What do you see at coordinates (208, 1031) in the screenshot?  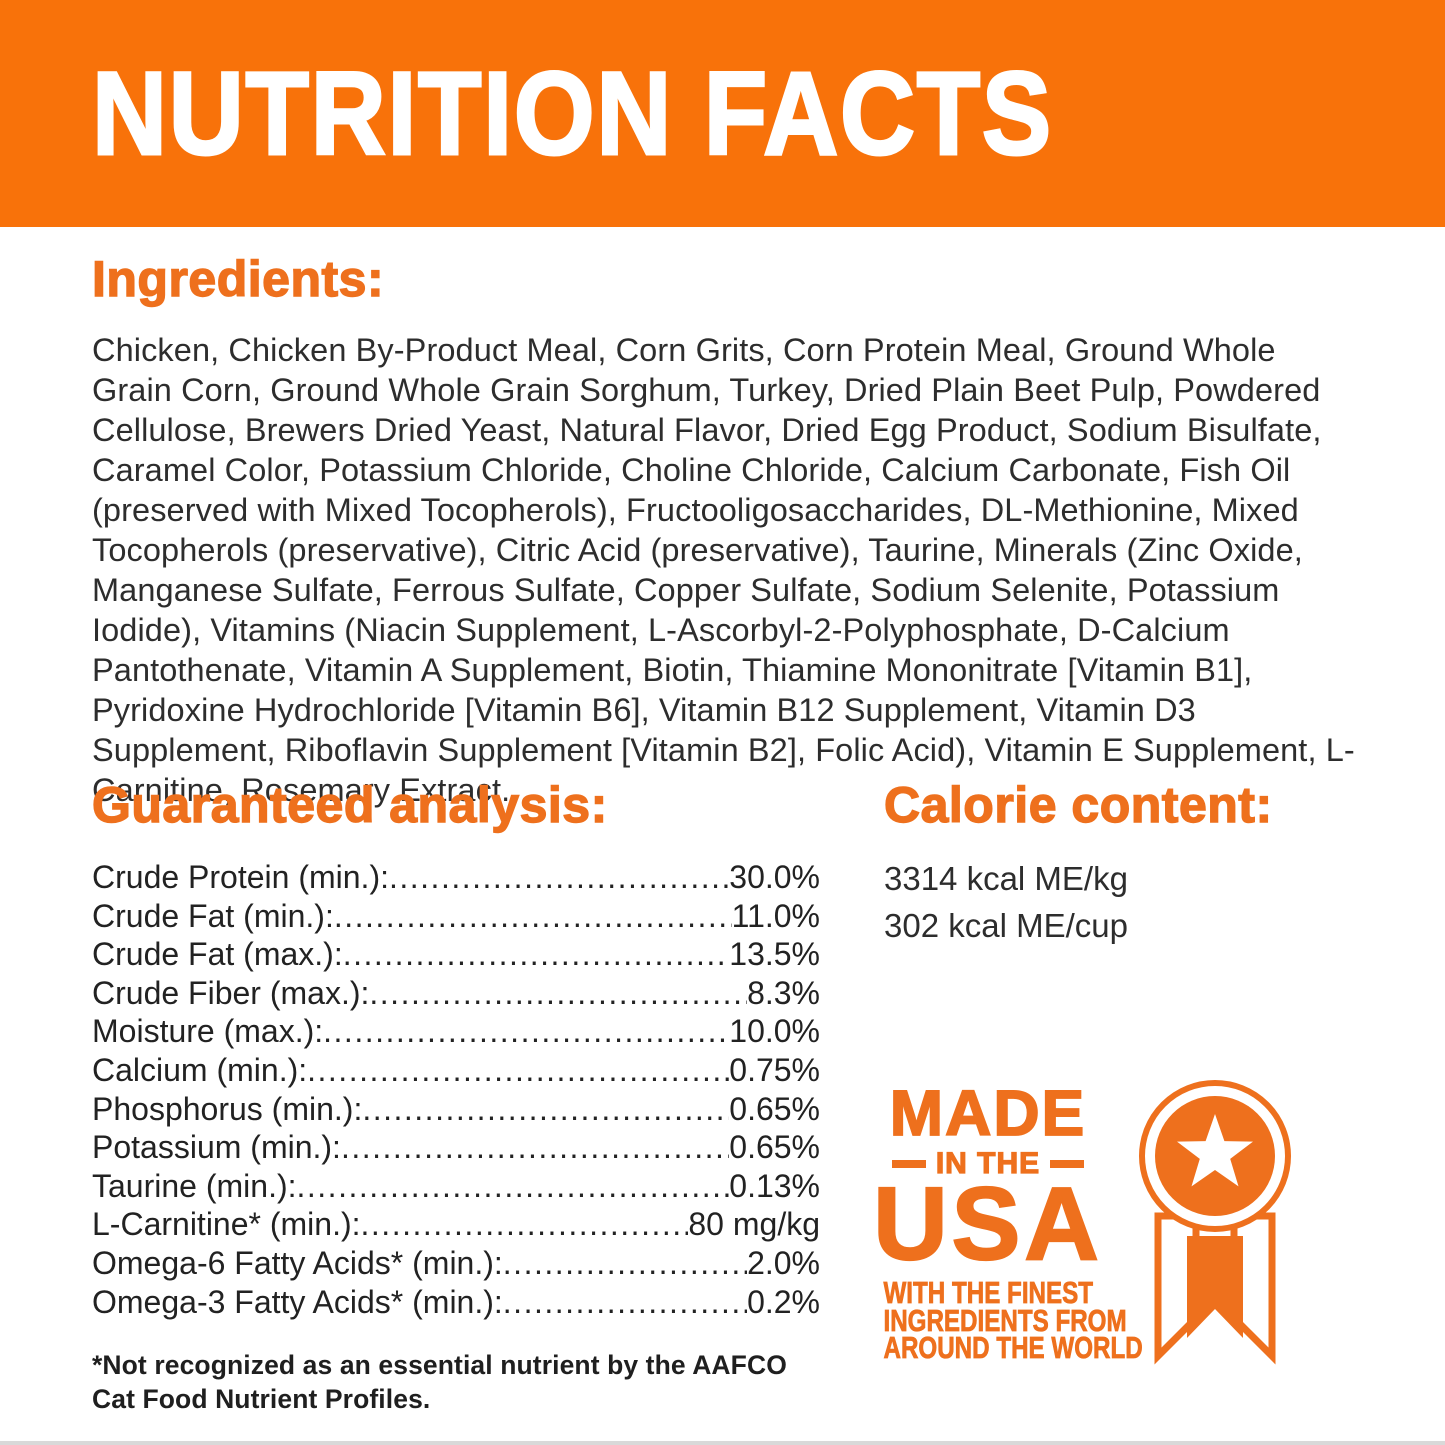 I see `analysis-label: Moisture (max.):` at bounding box center [208, 1031].